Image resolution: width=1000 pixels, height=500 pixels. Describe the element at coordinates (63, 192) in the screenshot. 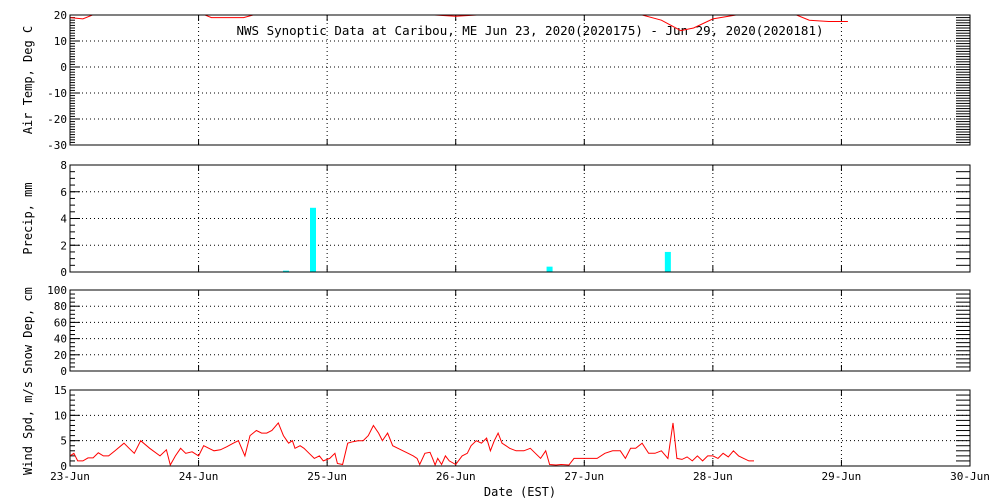

I see `precip-tick-label: 6` at that location.